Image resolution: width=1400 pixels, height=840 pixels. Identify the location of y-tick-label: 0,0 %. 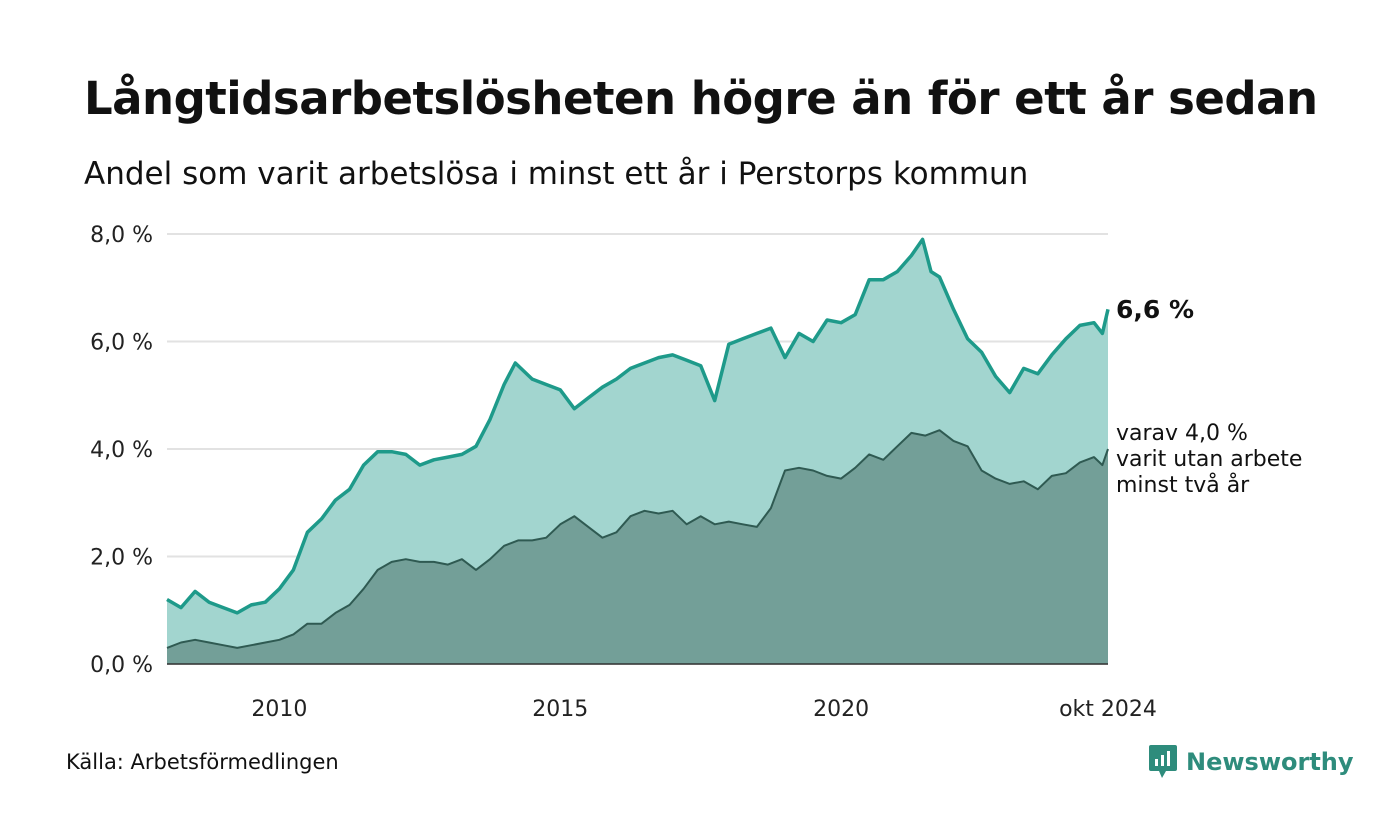
(121, 665).